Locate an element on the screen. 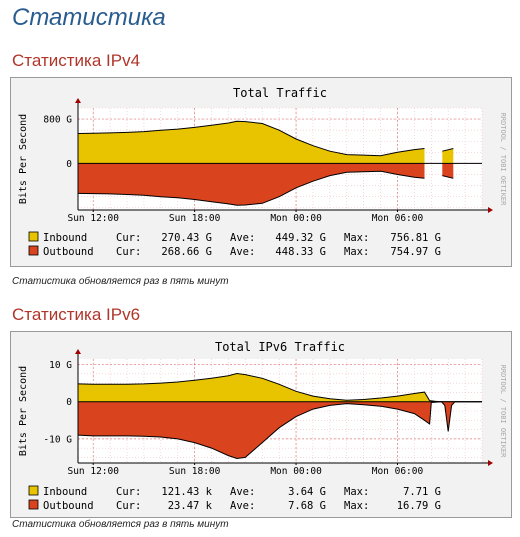 The width and height of the screenshot is (520, 537). chart-title: Total Traffic is located at coordinates (280, 93).